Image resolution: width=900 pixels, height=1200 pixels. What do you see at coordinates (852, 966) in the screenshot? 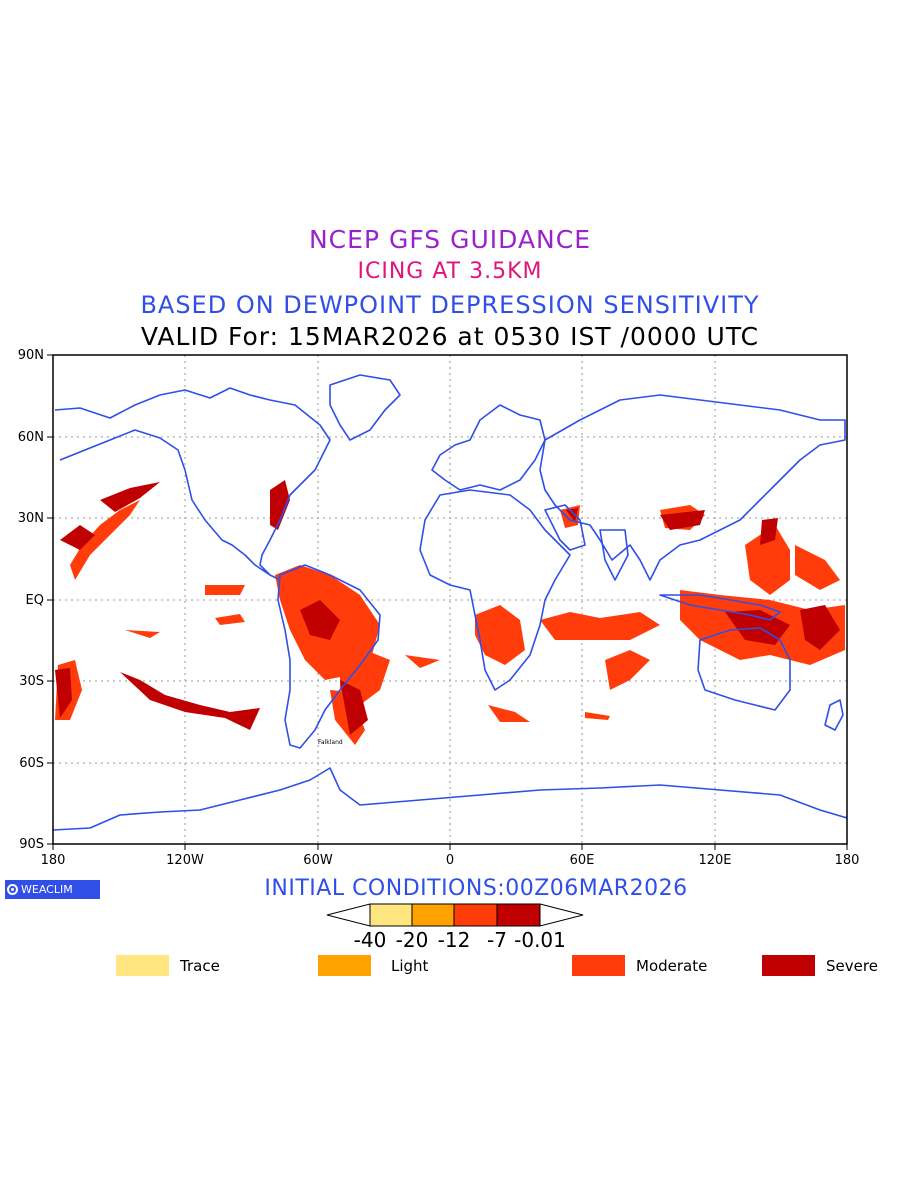
I see `legend-label-severe: Severe` at bounding box center [852, 966].